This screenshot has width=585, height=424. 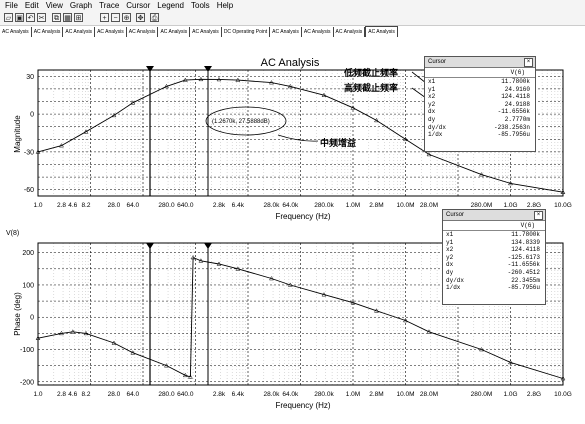 What do you see at coordinates (16, 32) in the screenshot?
I see `tab-0: AC Analysis` at bounding box center [16, 32].